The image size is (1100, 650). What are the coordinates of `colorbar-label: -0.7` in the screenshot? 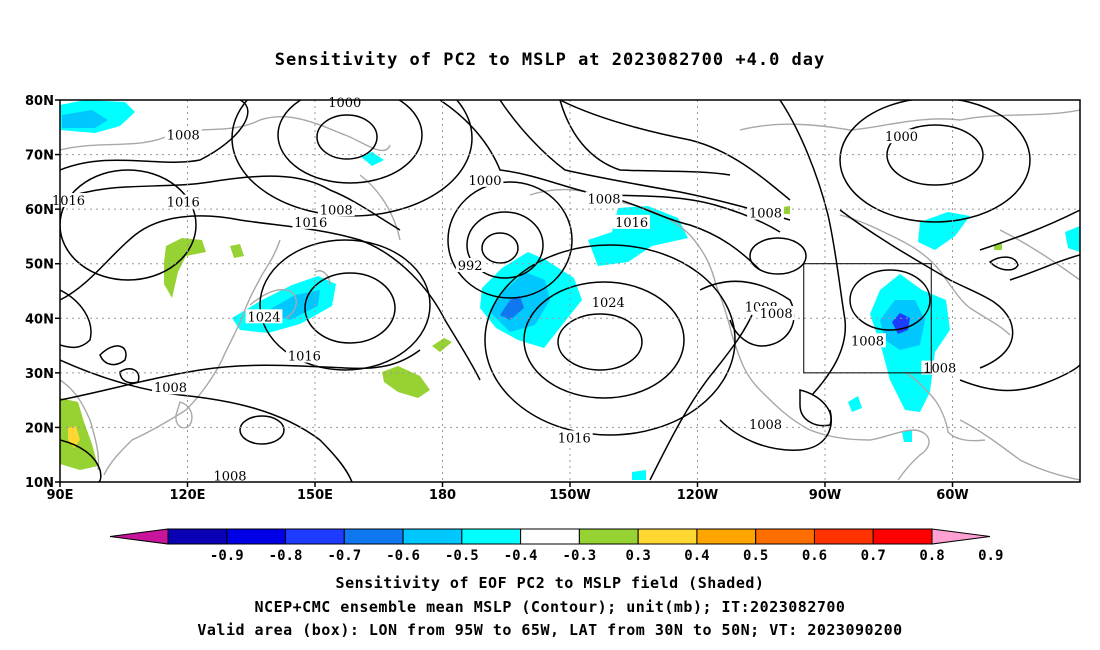 It's located at (344, 556).